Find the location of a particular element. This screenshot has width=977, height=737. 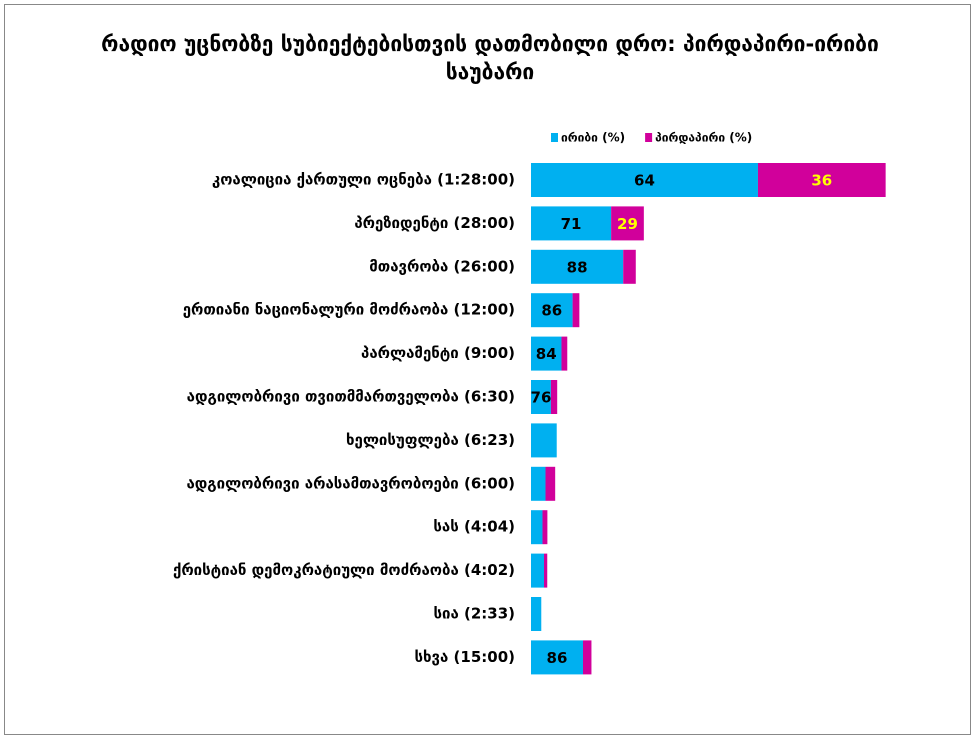

value-label: 64 is located at coordinates (644, 181).